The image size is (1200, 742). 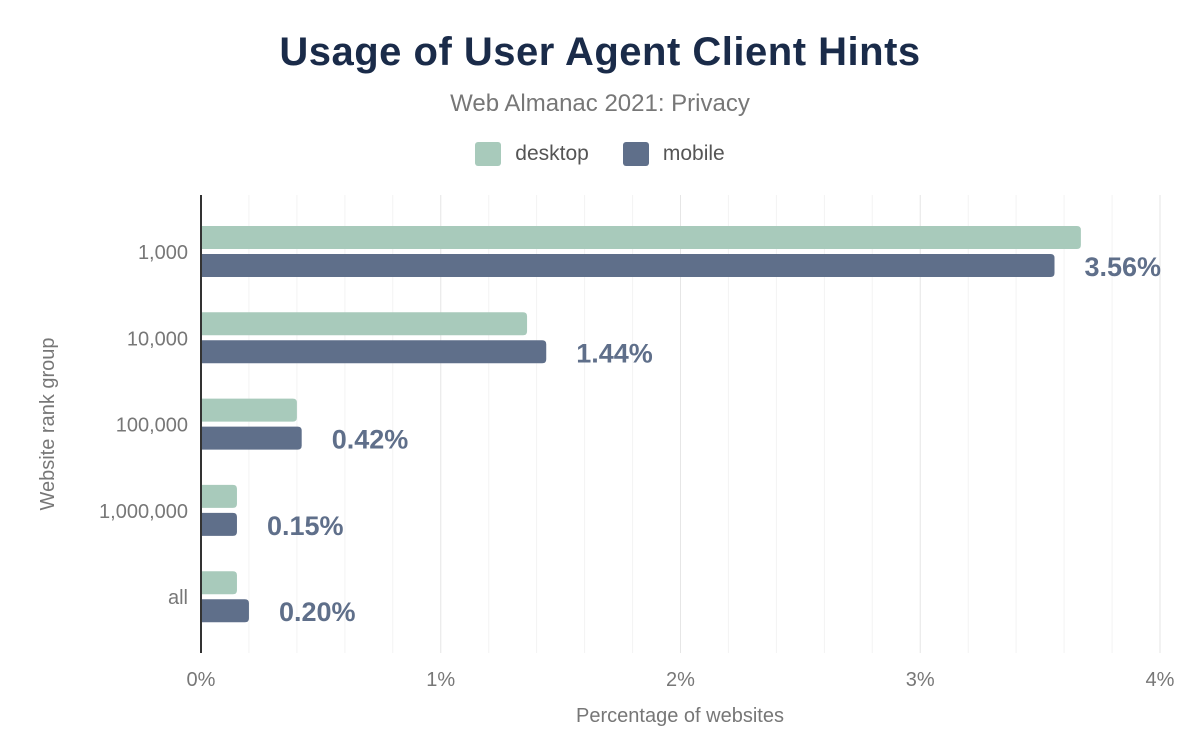 What do you see at coordinates (600, 52) in the screenshot?
I see `chart-title: Usage of User Agent Client Hints` at bounding box center [600, 52].